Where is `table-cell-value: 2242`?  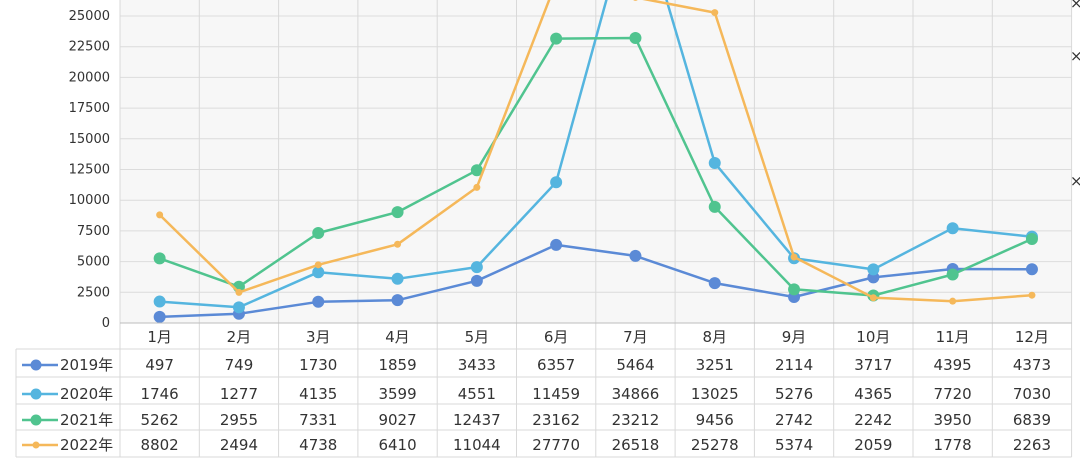
table-cell-value: 2242 is located at coordinates (873, 420).